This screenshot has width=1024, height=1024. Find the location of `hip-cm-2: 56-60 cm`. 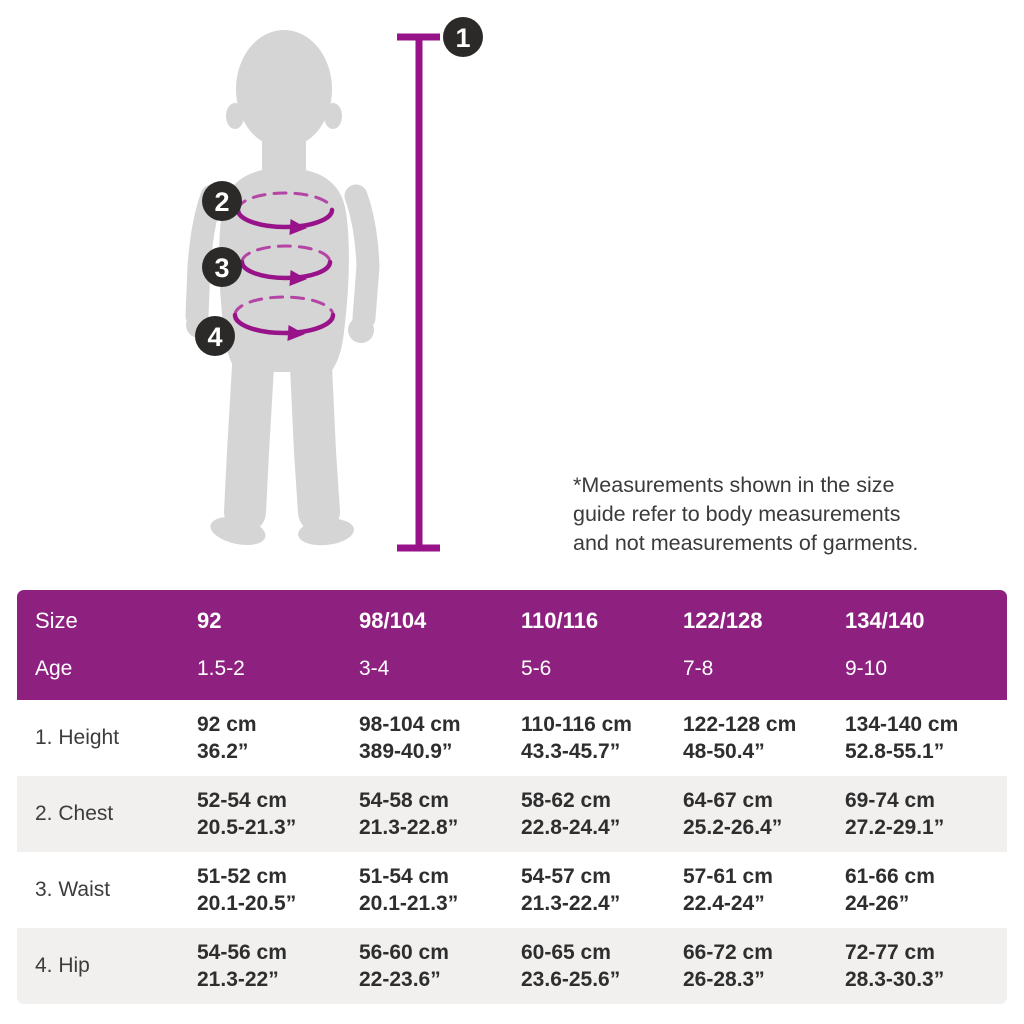

hip-cm-2: 56-60 cm is located at coordinates (404, 952).